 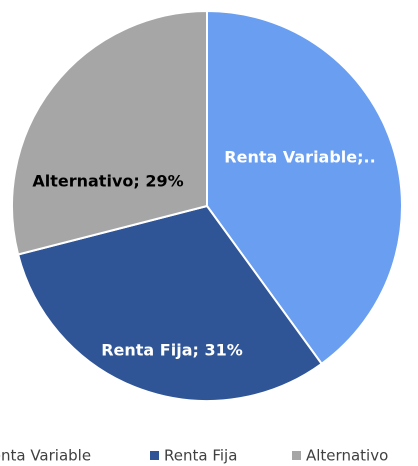 What do you see at coordinates (299, 157) in the screenshot?
I see `data-label: Renta Variable;..` at bounding box center [299, 157].